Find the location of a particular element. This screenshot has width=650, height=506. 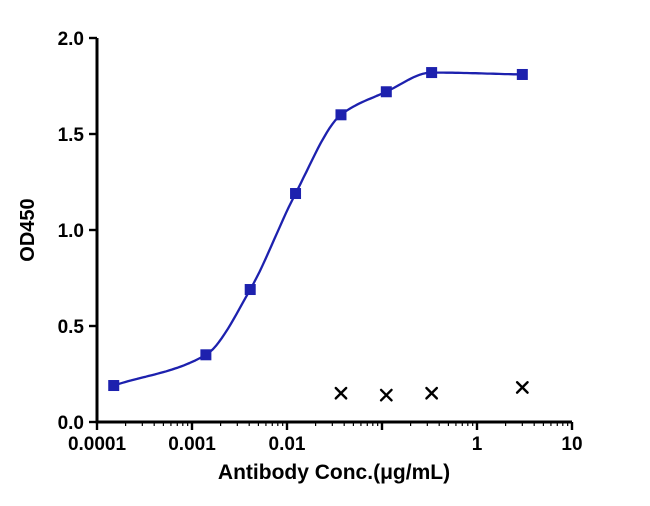

y-tick-label: 1.5 is located at coordinates (71, 135).